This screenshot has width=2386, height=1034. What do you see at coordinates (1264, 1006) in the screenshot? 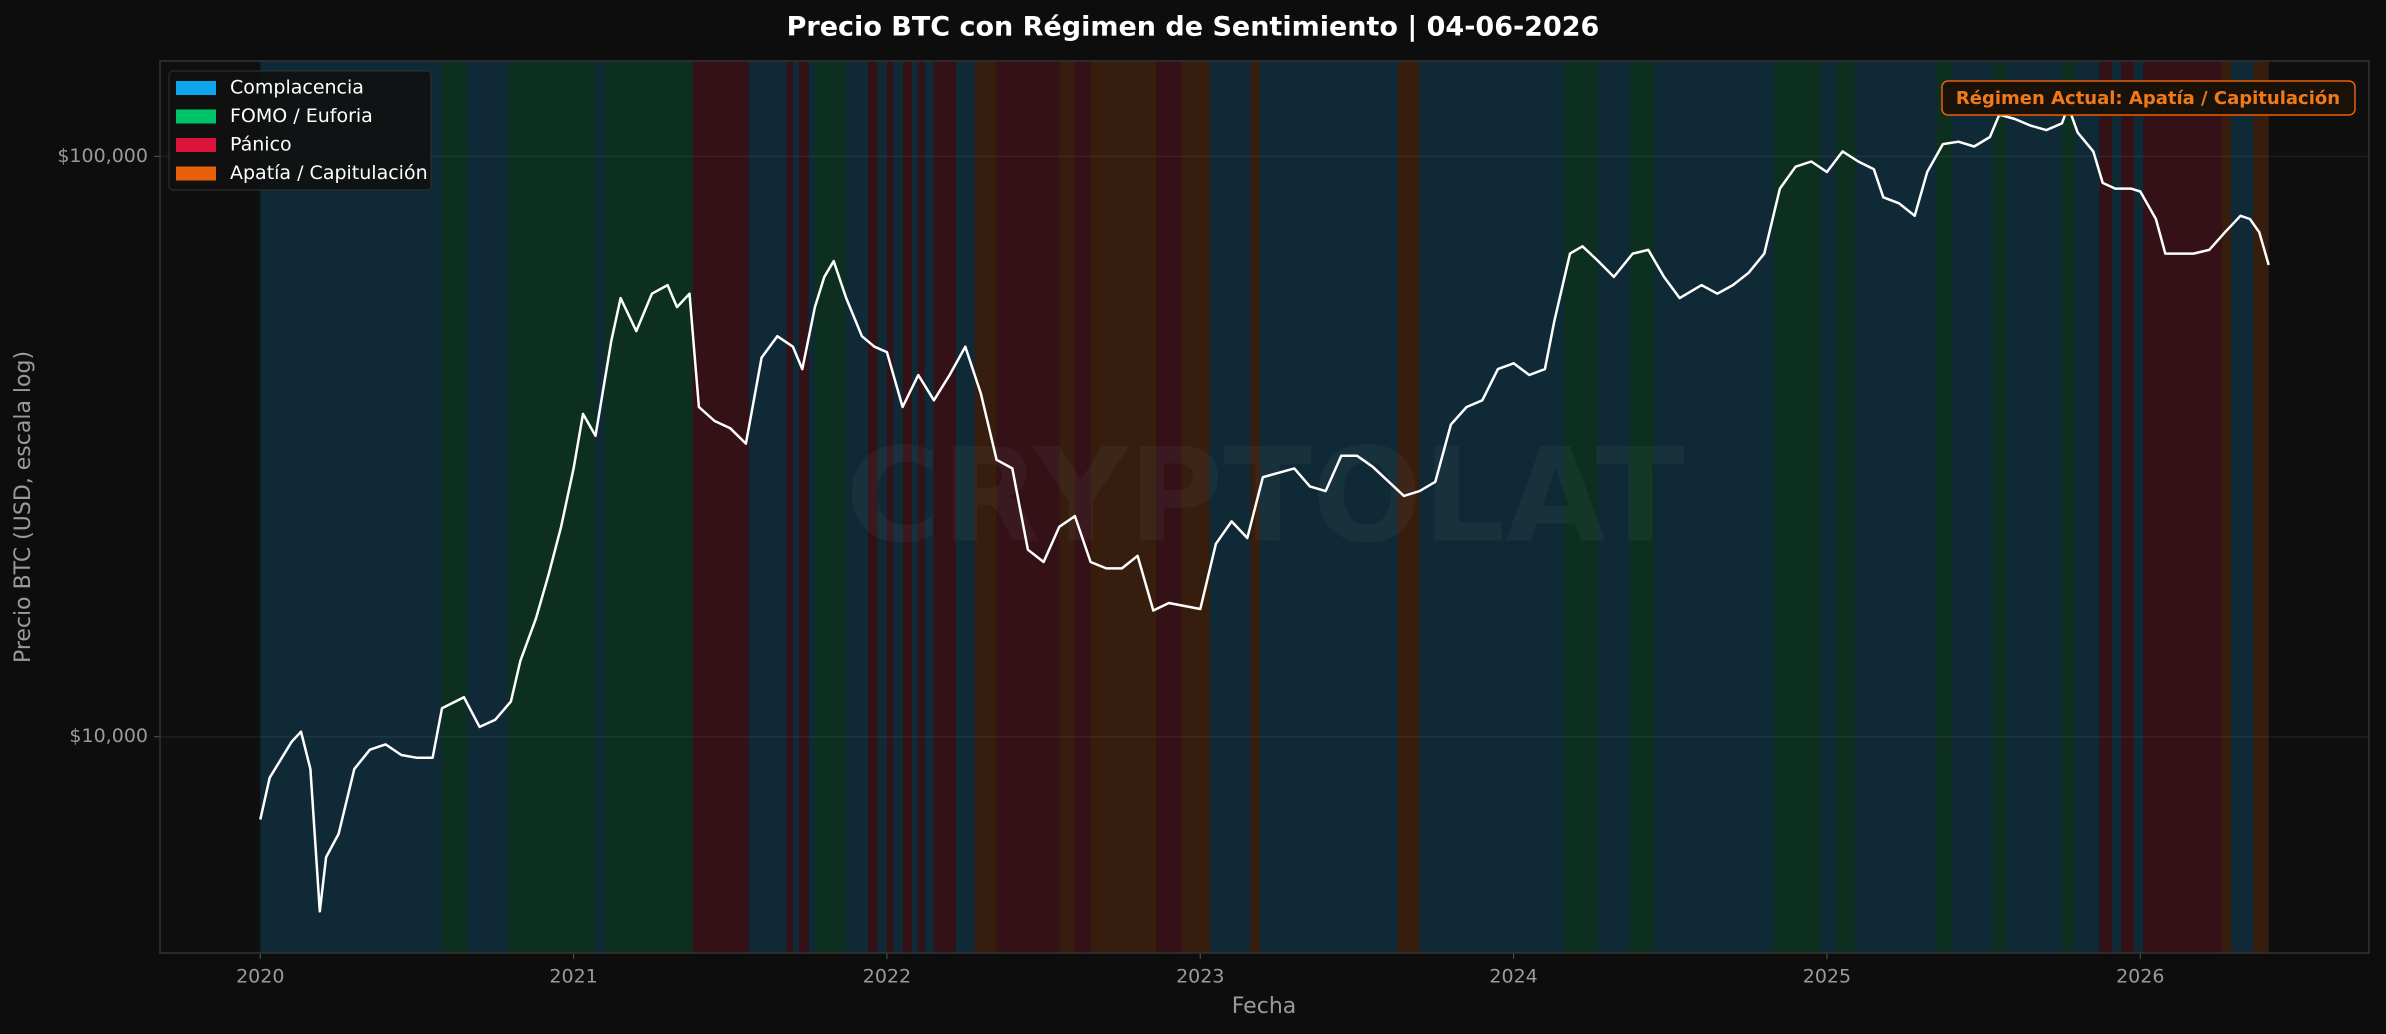
I see `x-axis-label: Fecha` at bounding box center [1264, 1006].